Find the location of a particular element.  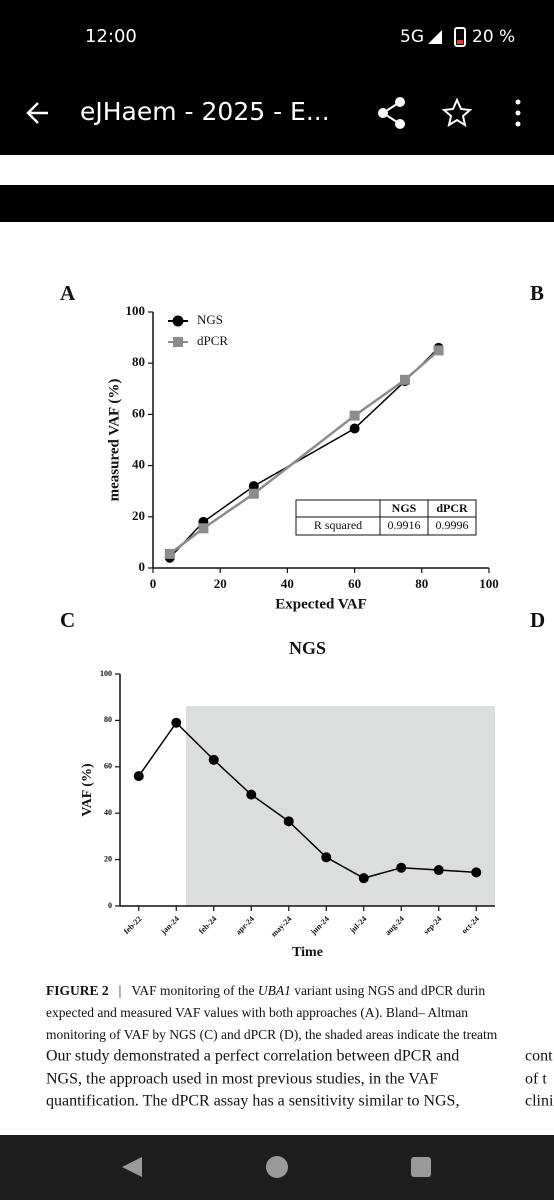

y-axis-label: measured VAF (%) is located at coordinates (114, 440).